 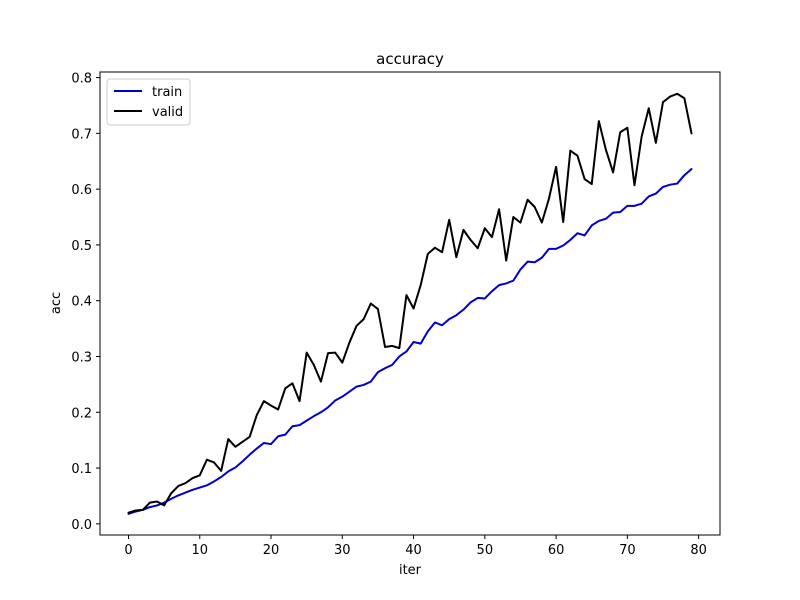 What do you see at coordinates (81, 190) in the screenshot?
I see `y-tick-label: 0.6` at bounding box center [81, 190].